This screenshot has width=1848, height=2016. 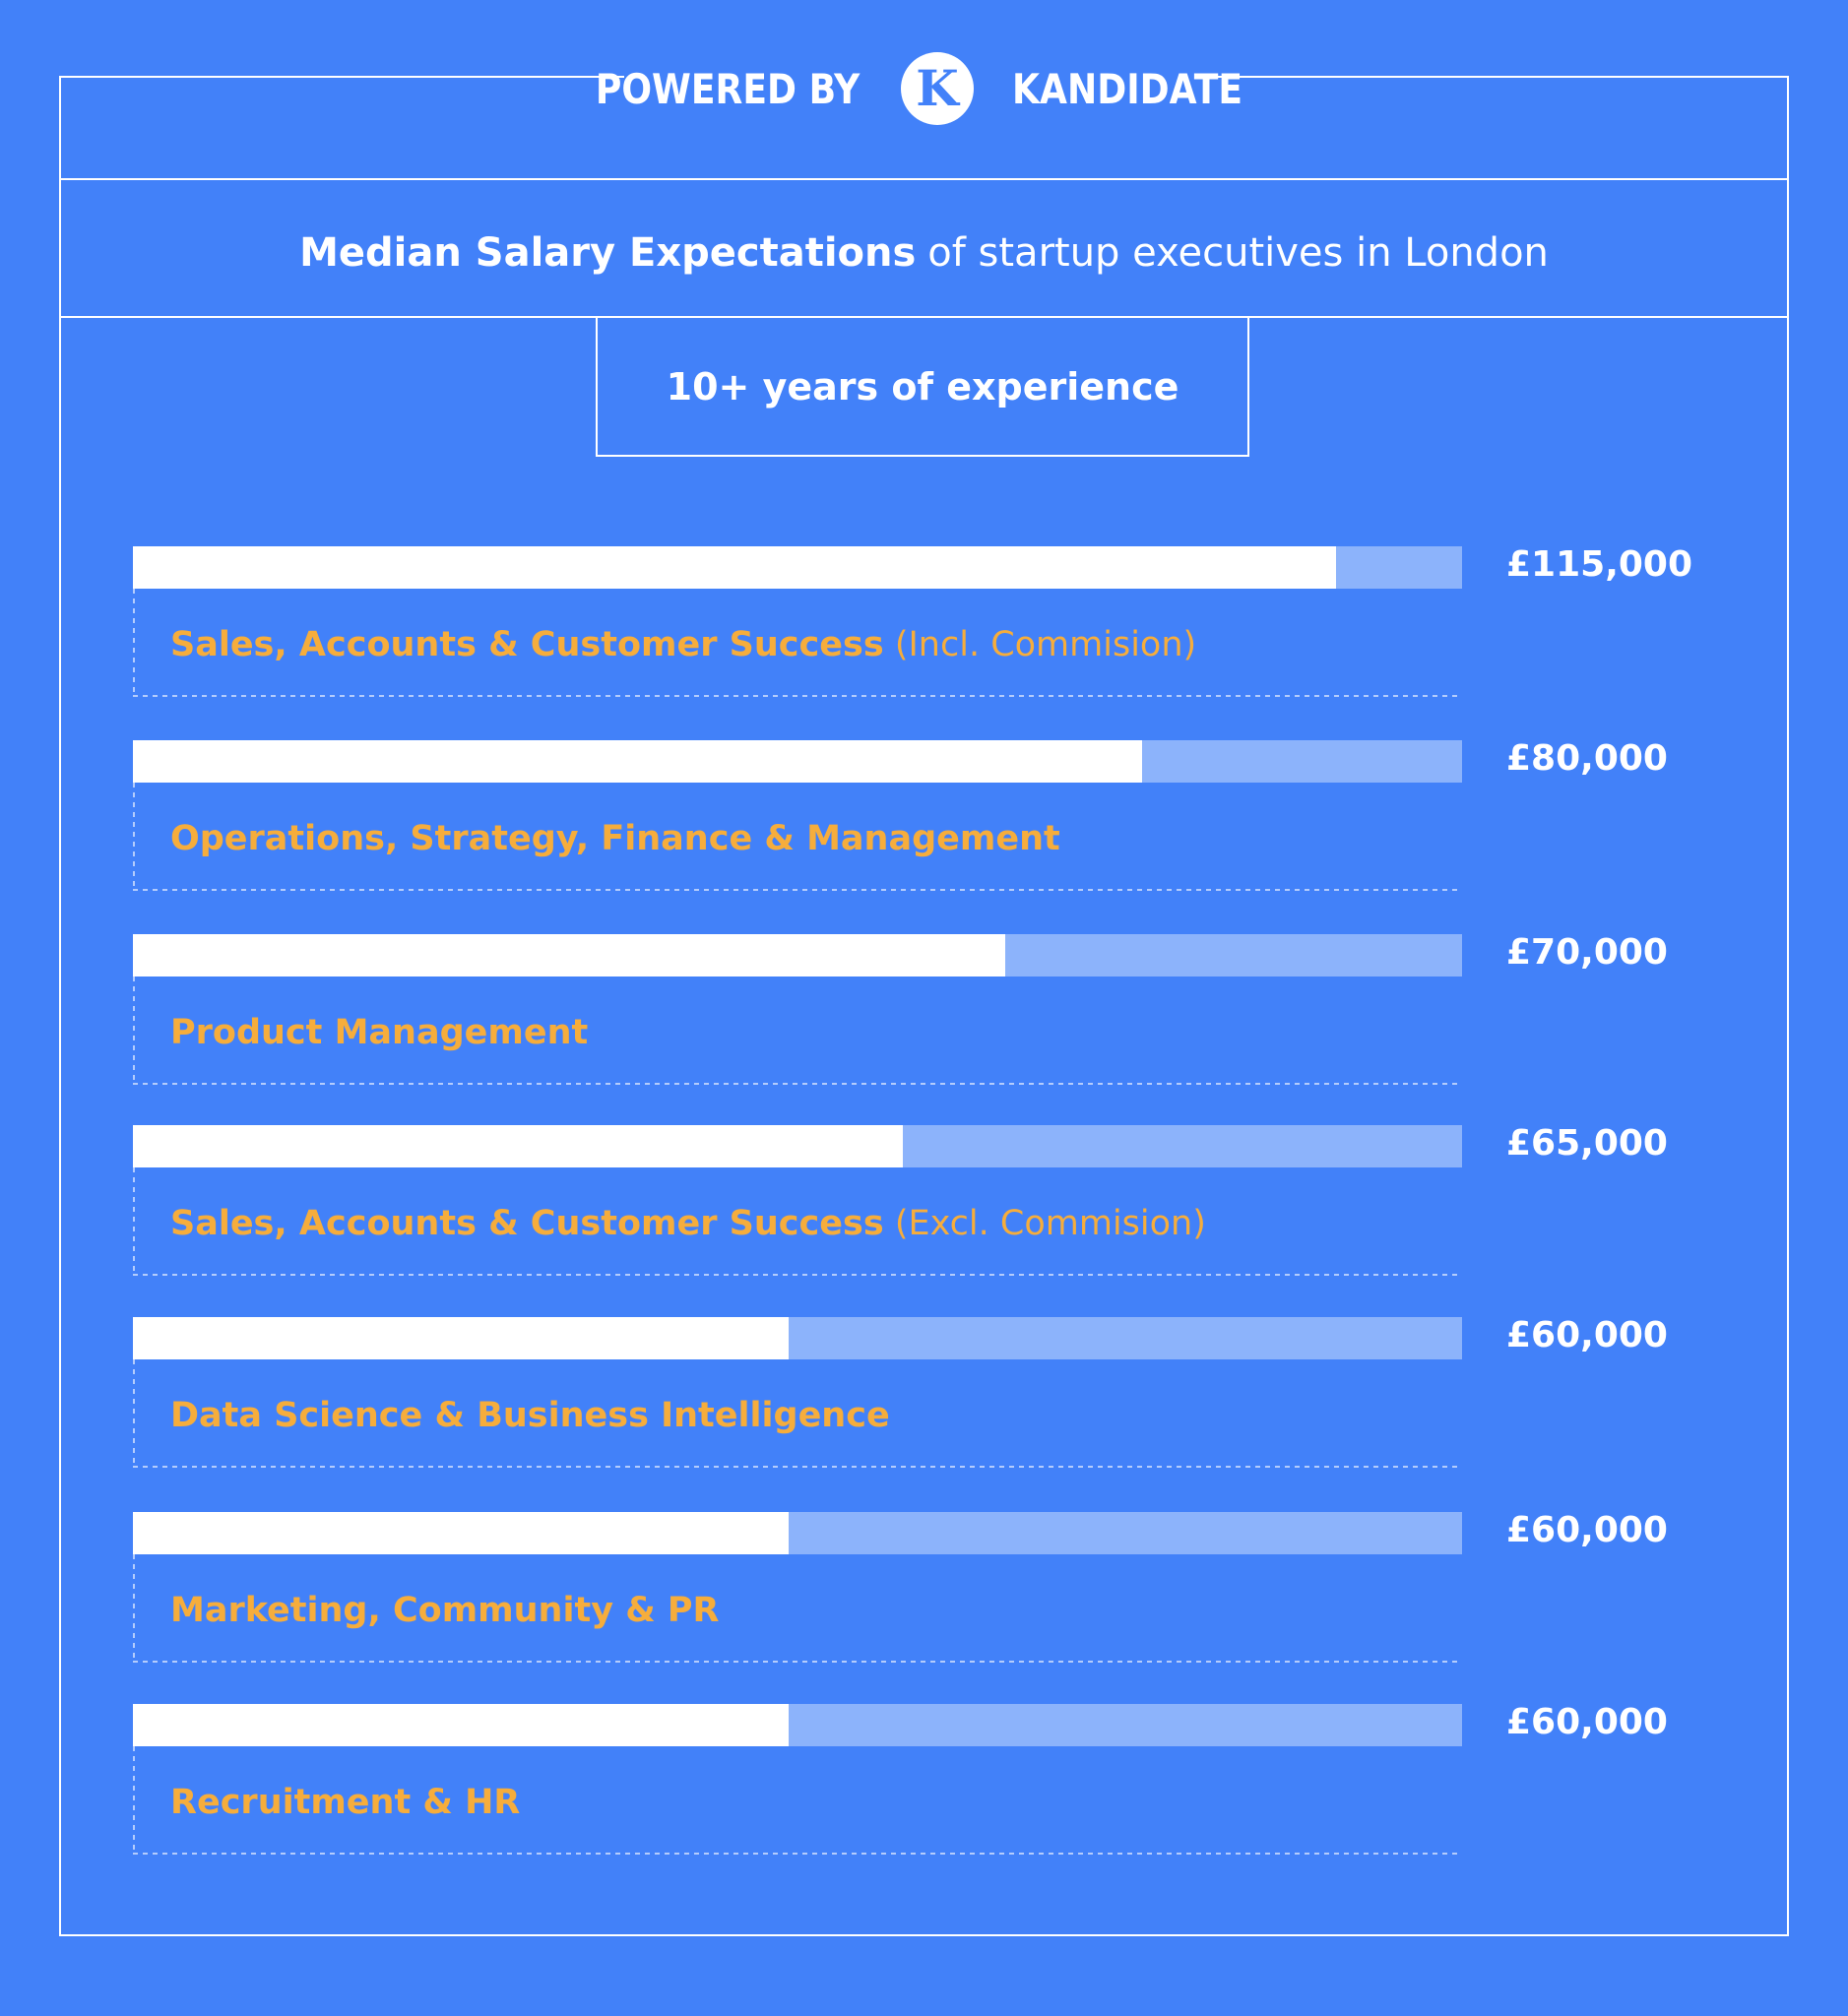 I want to click on bar-row: Product Management £70,000, so click(x=900, y=1008).